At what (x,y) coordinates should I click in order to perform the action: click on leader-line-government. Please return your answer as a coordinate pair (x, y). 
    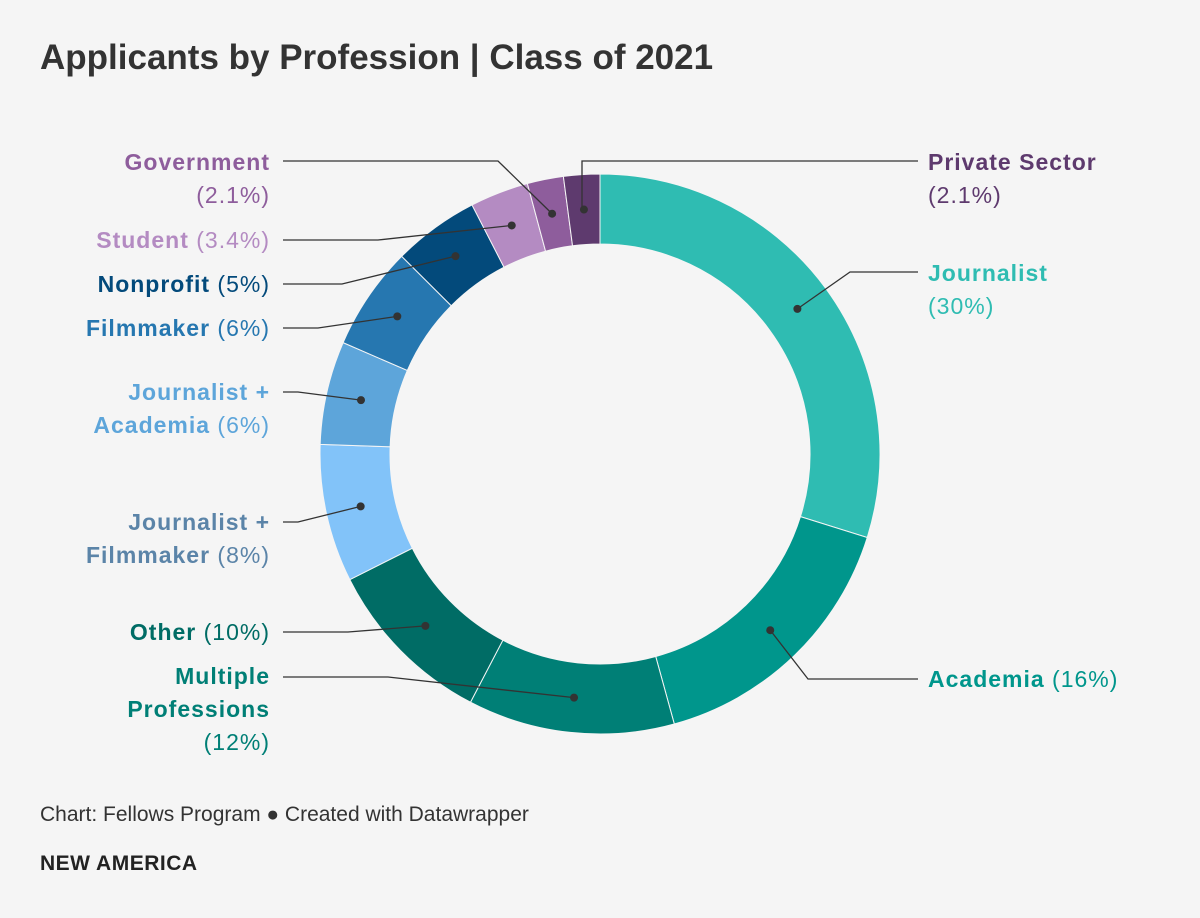
    Looking at the image, I should click on (418, 187).